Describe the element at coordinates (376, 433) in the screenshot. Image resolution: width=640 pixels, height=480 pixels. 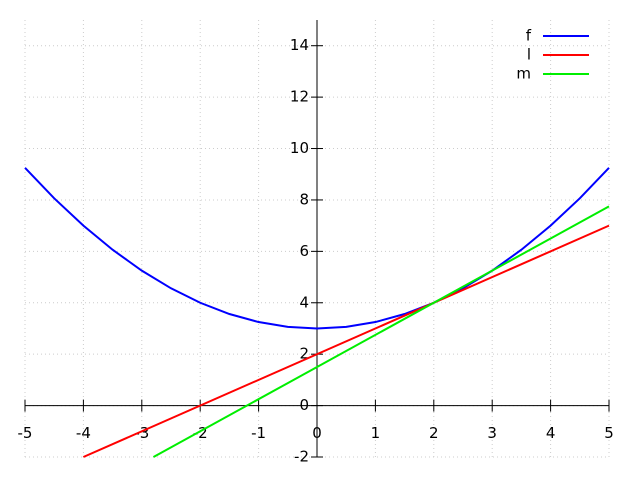
I see `x-tick-label: 1` at that location.